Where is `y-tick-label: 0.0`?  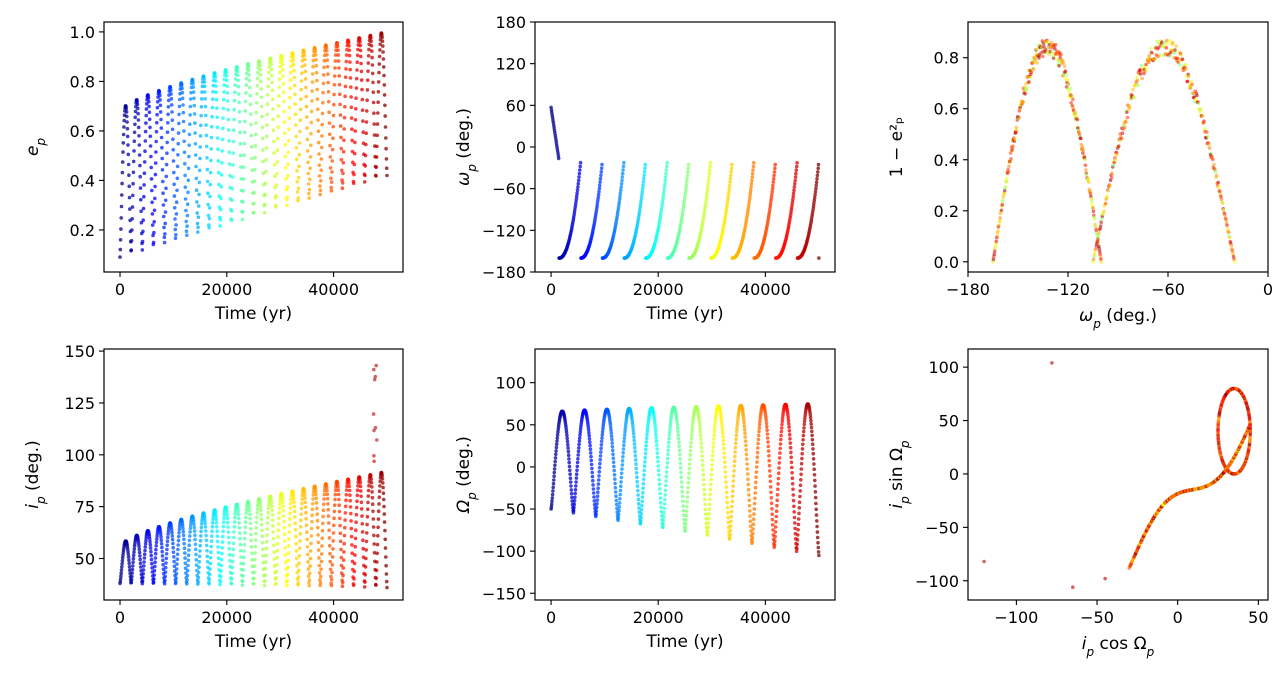
y-tick-label: 0.0 is located at coordinates (946, 262).